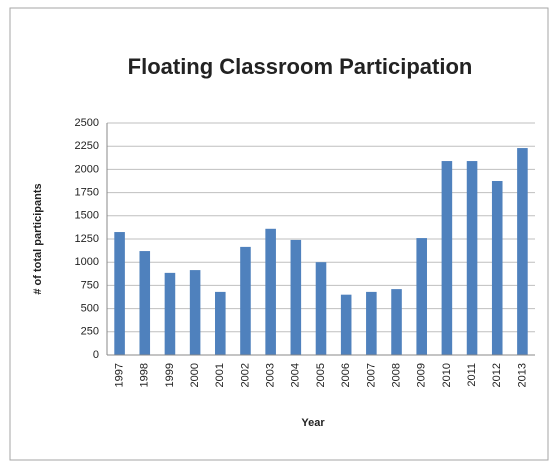 The width and height of the screenshot is (558, 464). What do you see at coordinates (195, 375) in the screenshot?
I see `x-tick-label: 2000` at bounding box center [195, 375].